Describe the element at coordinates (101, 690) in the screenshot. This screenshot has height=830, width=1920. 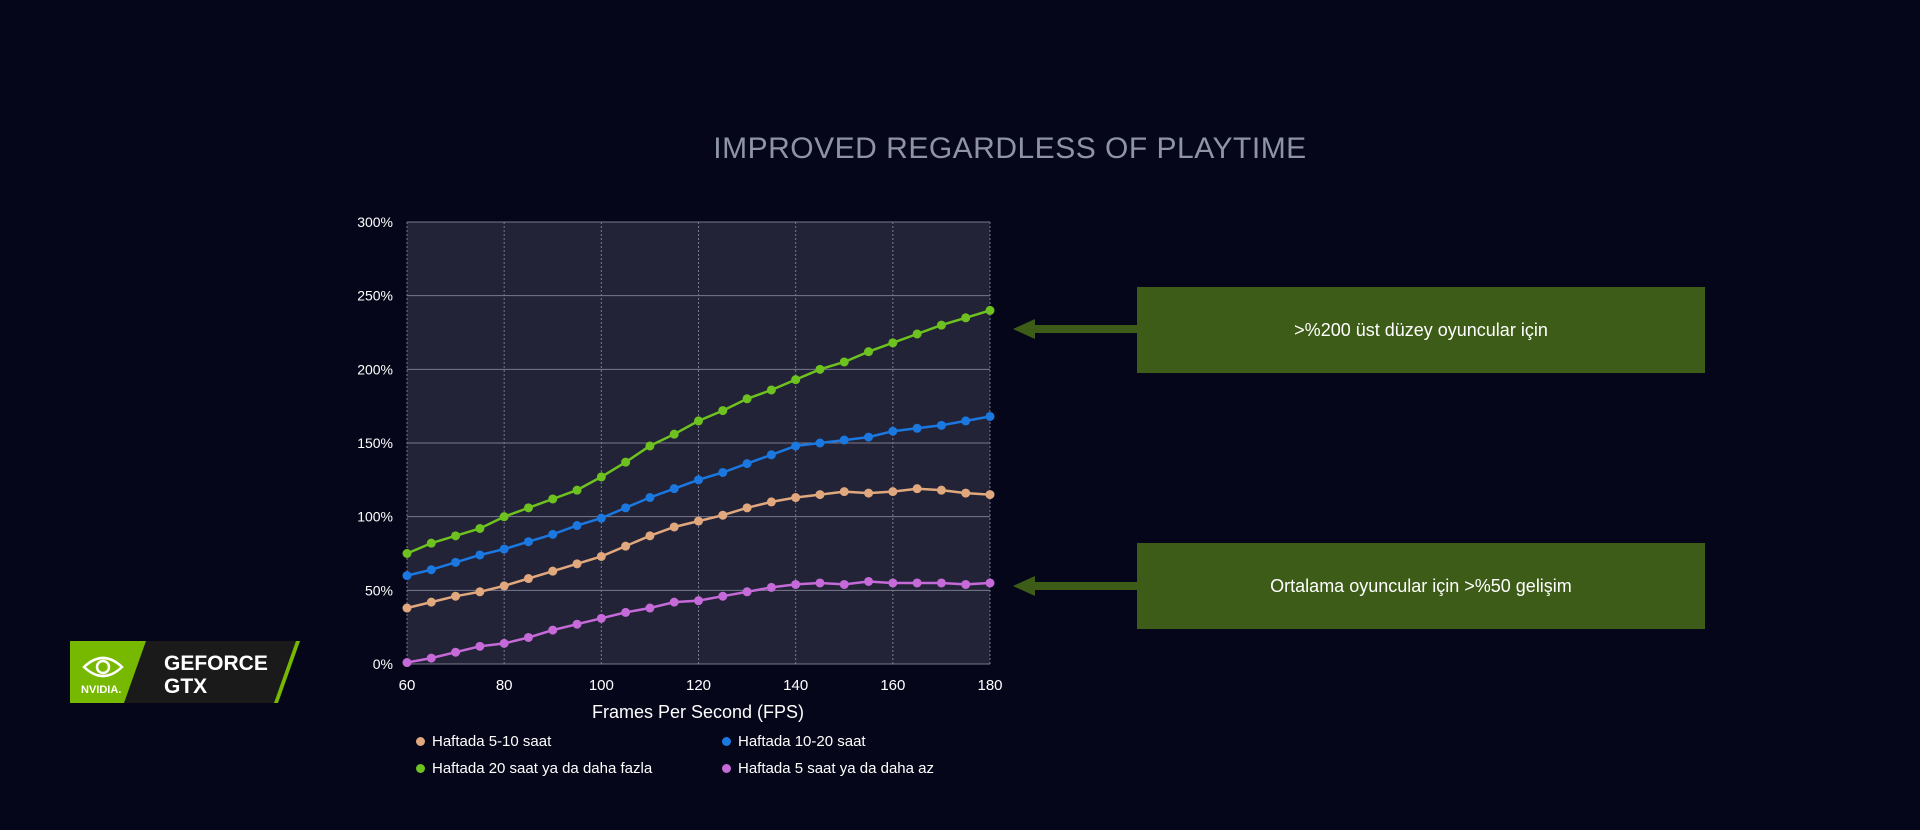
I see `logo-brand: NVIDIA.` at that location.